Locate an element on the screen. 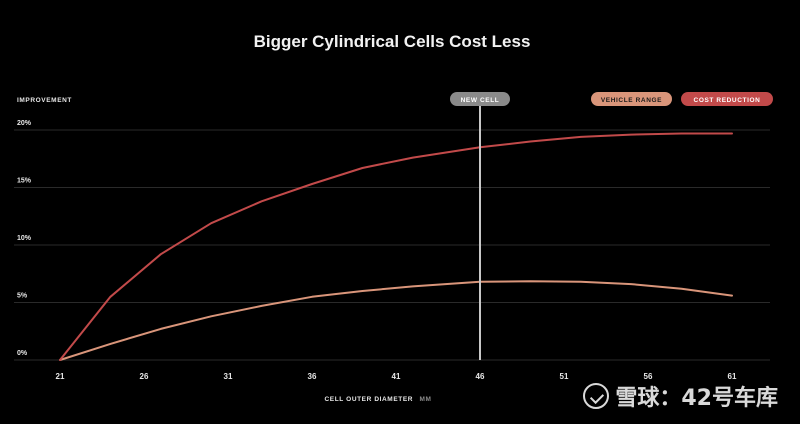 This screenshot has width=800, height=424. x-tick-label: 46 is located at coordinates (480, 376).